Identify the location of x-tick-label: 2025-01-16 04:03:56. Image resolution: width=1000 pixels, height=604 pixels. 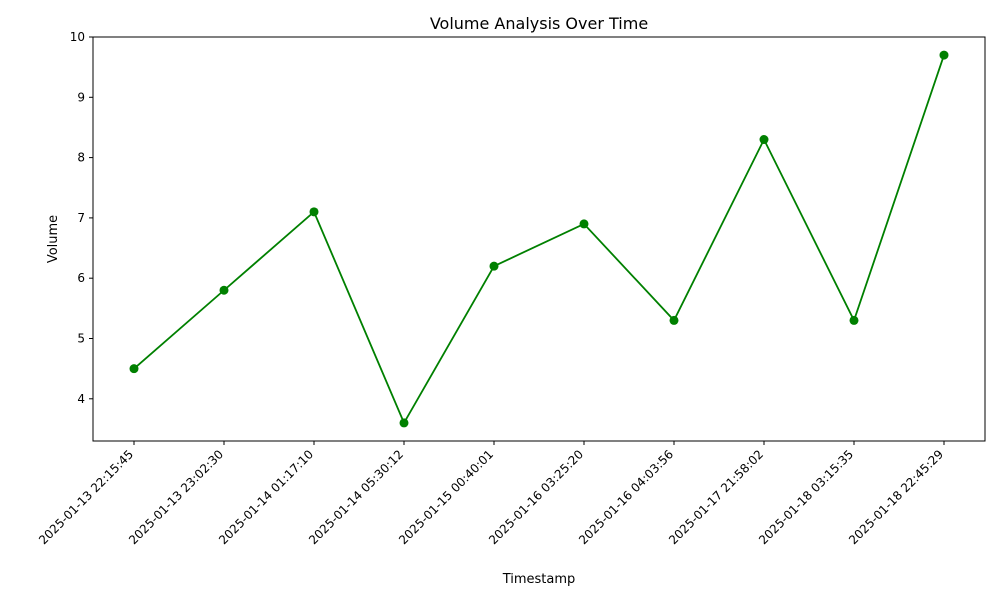
(626, 497).